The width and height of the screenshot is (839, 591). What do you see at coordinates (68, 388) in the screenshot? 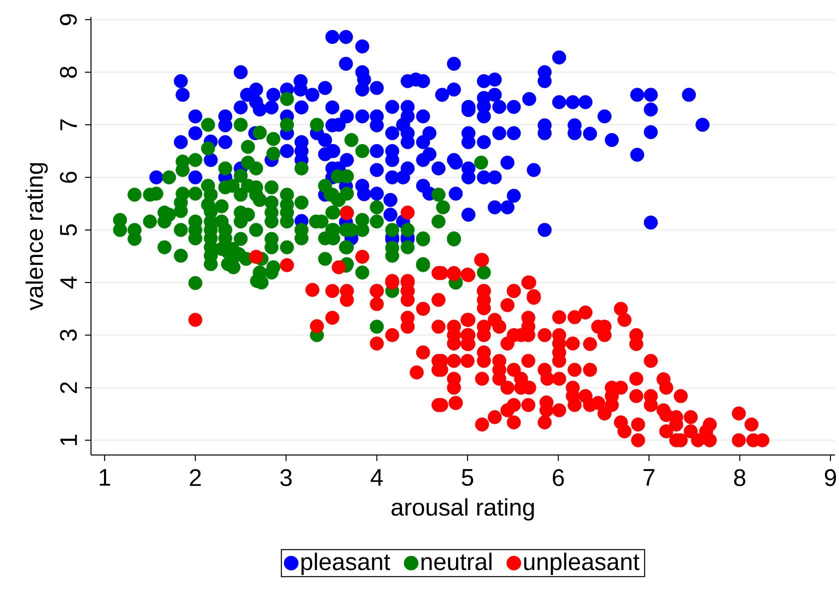
I see `y-tick-label: 2` at bounding box center [68, 388].